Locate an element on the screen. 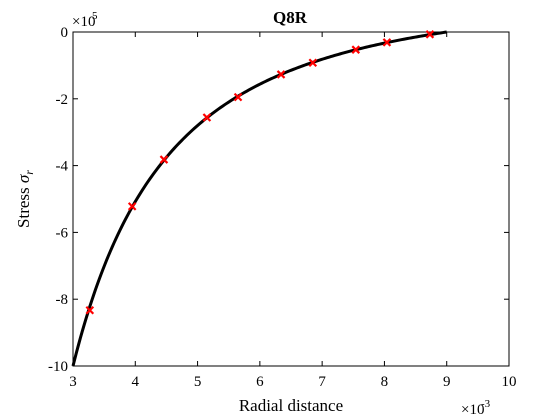 The image size is (560, 420). x-tick-label: 10 is located at coordinates (509, 382).